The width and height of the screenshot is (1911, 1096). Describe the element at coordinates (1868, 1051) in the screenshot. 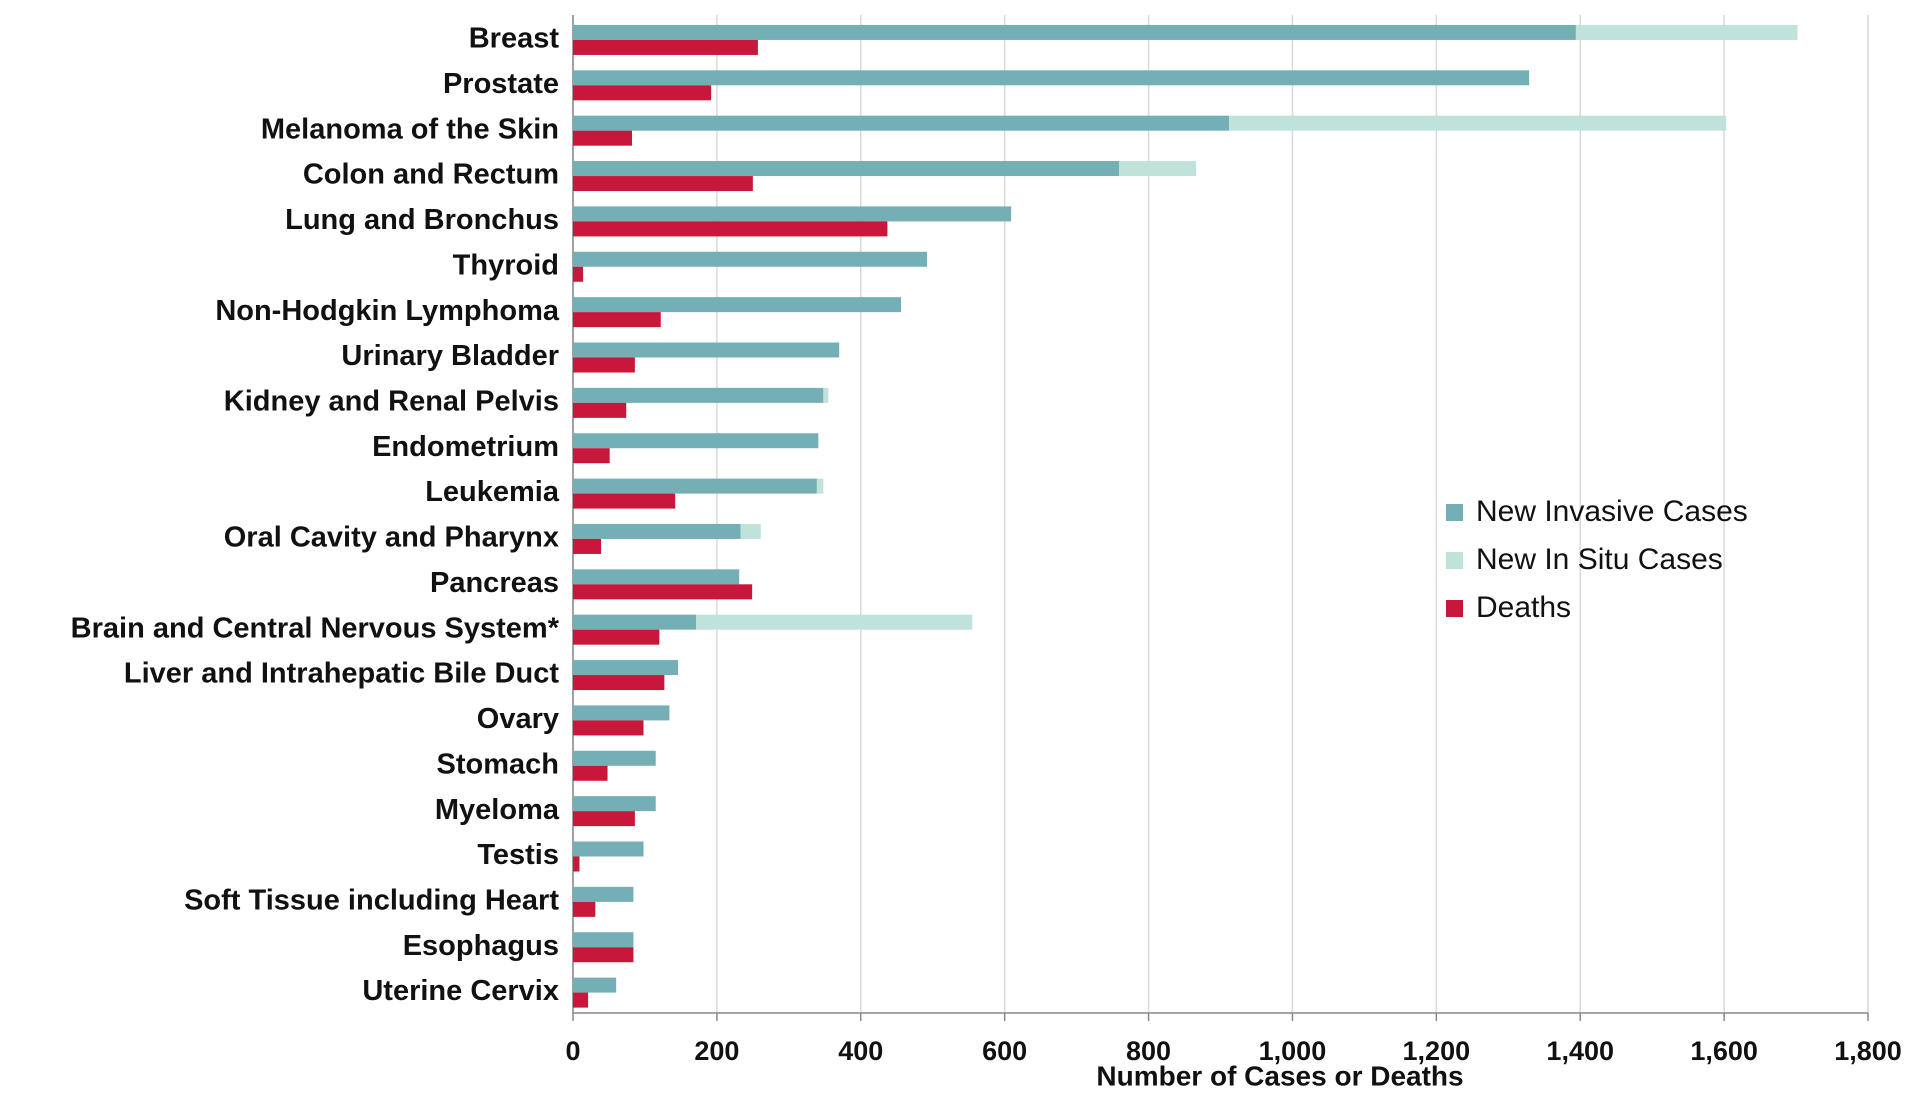

I see `x-tick-label: 1,800` at that location.